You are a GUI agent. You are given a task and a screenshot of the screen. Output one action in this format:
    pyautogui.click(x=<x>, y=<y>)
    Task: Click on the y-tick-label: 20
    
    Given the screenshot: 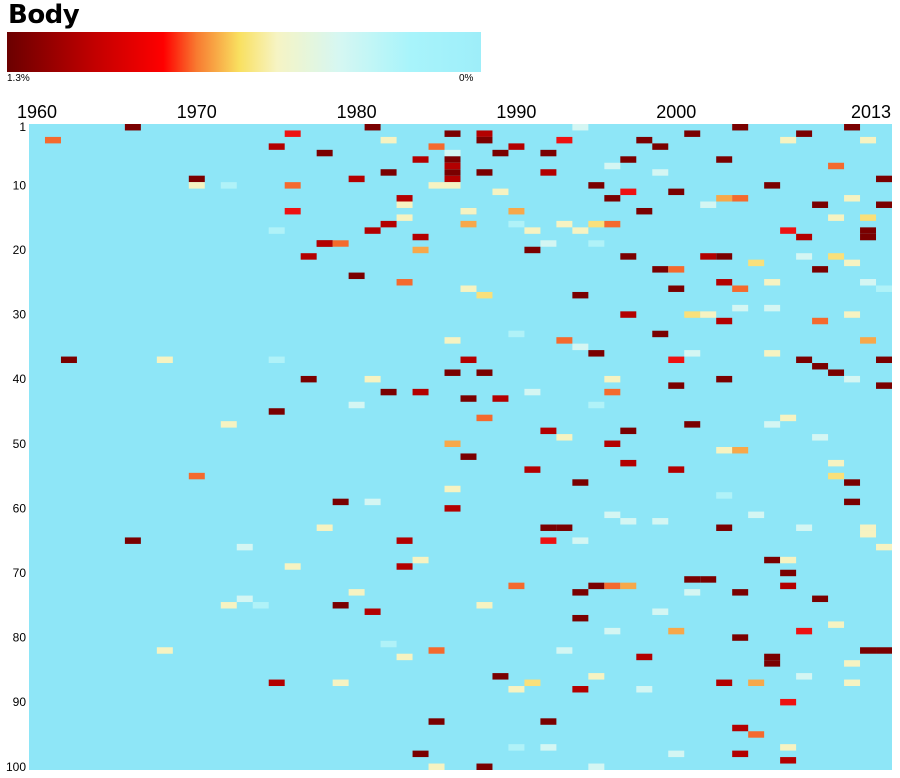 What is the action you would take?
    pyautogui.click(x=20, y=250)
    